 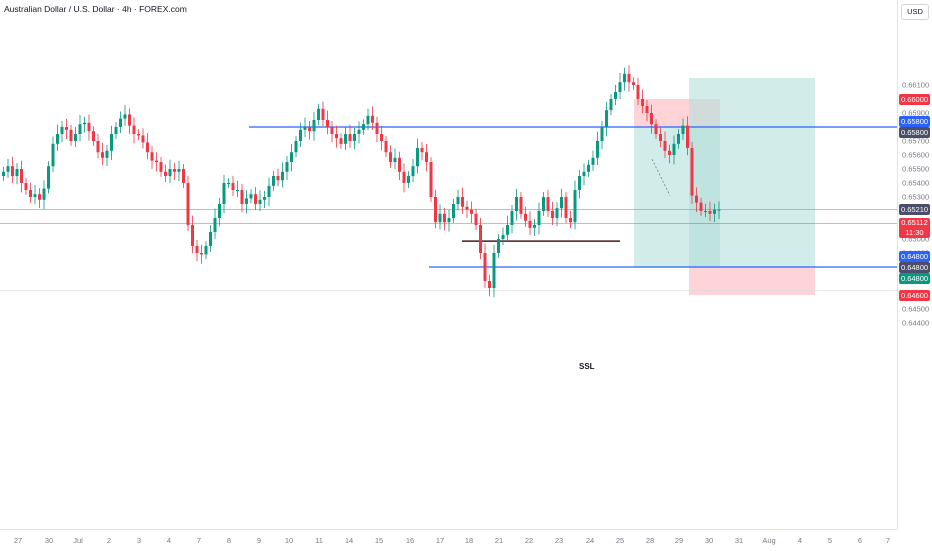 What do you see at coordinates (709, 540) in the screenshot?
I see `time-axis-label: 30` at bounding box center [709, 540].